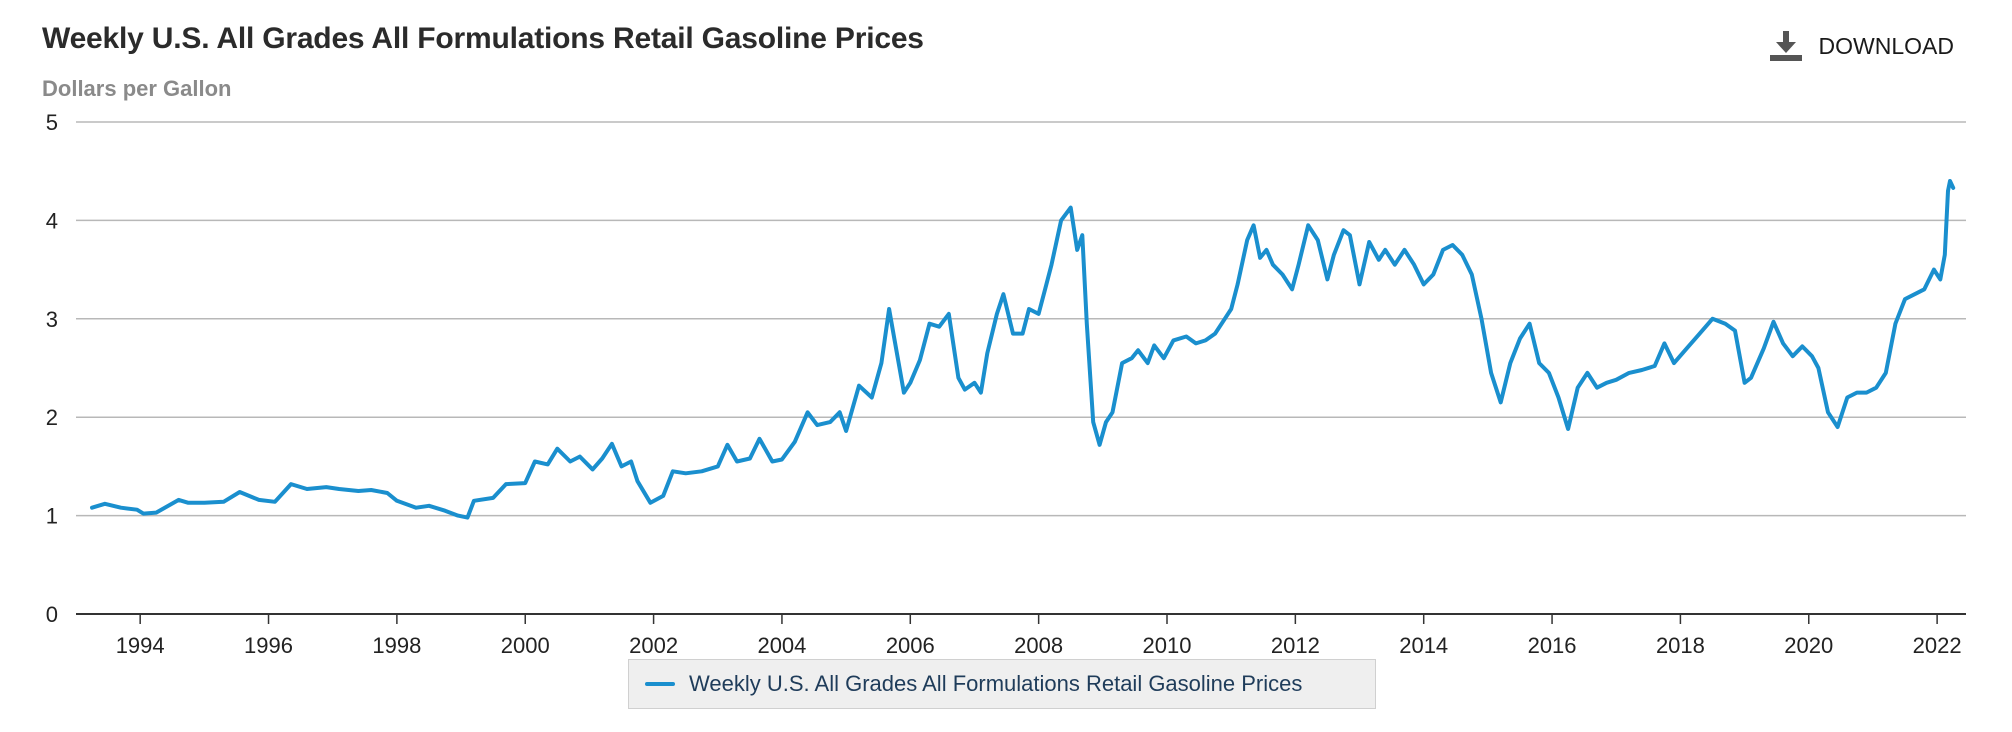  What do you see at coordinates (1937, 645) in the screenshot?
I see `x-tick-label: 2022` at bounding box center [1937, 645].